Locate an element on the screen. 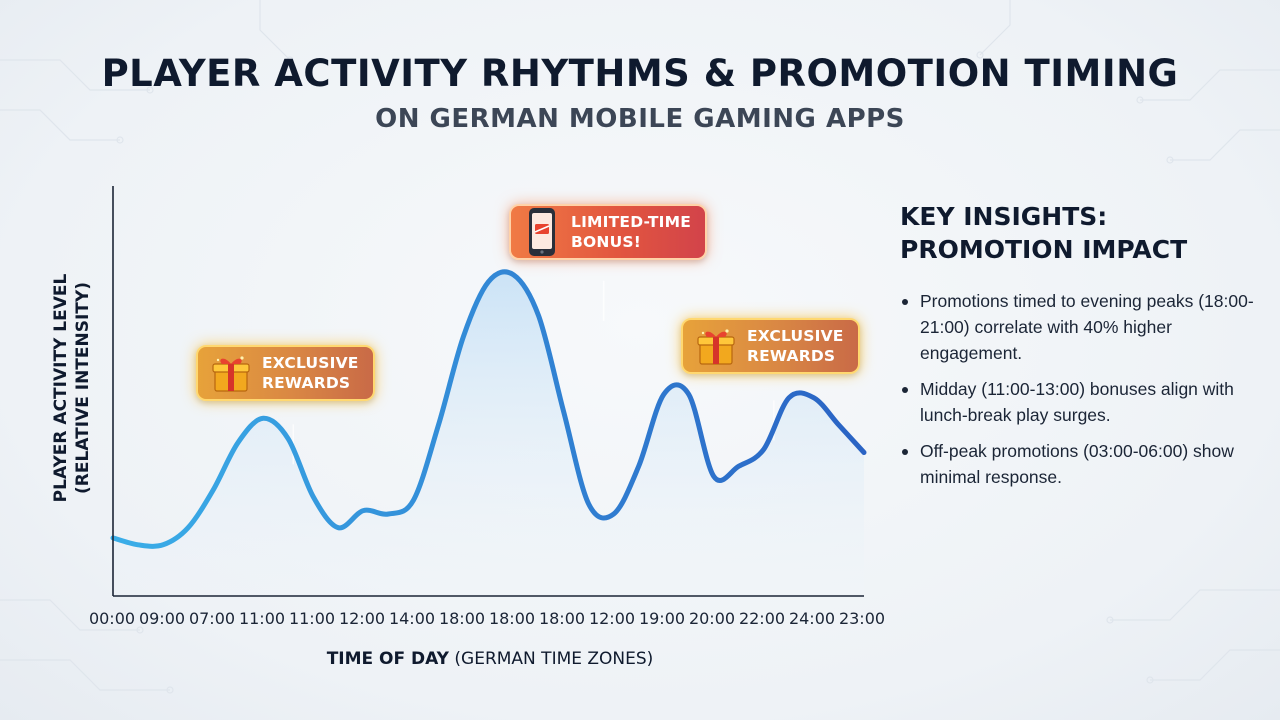 Image resolution: width=1280 pixels, height=720 pixels. x-tick-label: 07:00 is located at coordinates (212, 618).